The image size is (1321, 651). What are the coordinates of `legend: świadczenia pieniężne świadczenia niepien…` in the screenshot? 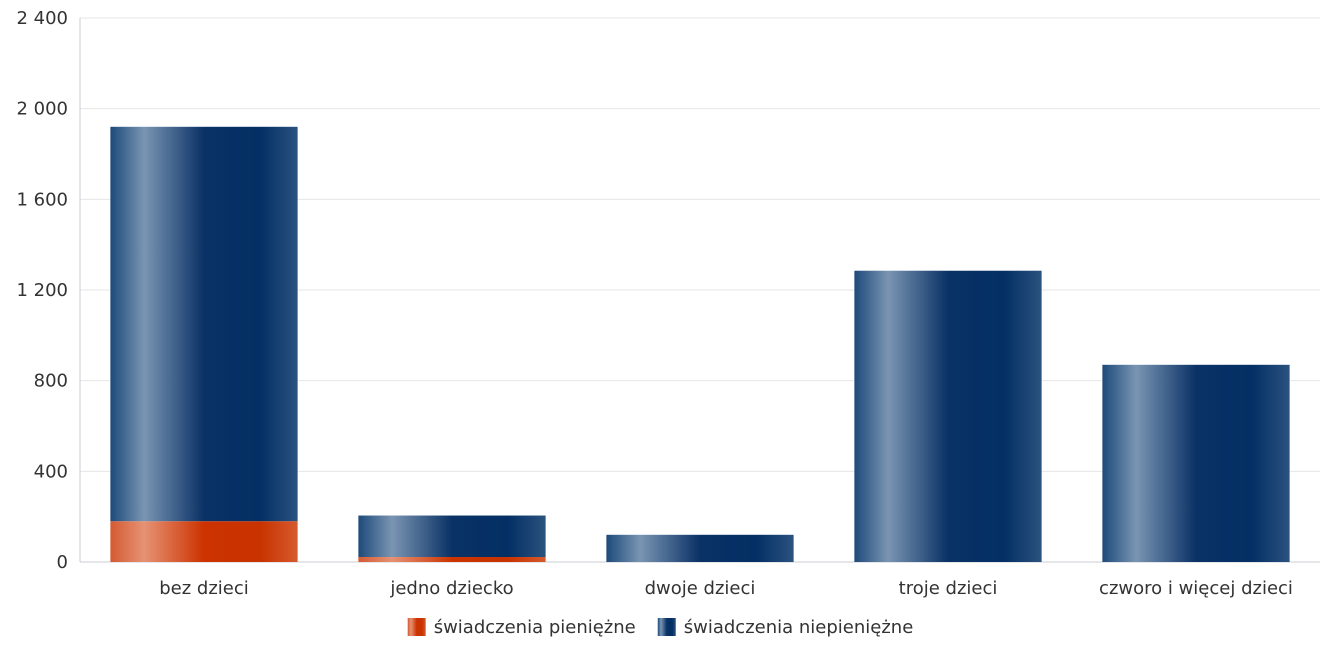 It's located at (660, 627).